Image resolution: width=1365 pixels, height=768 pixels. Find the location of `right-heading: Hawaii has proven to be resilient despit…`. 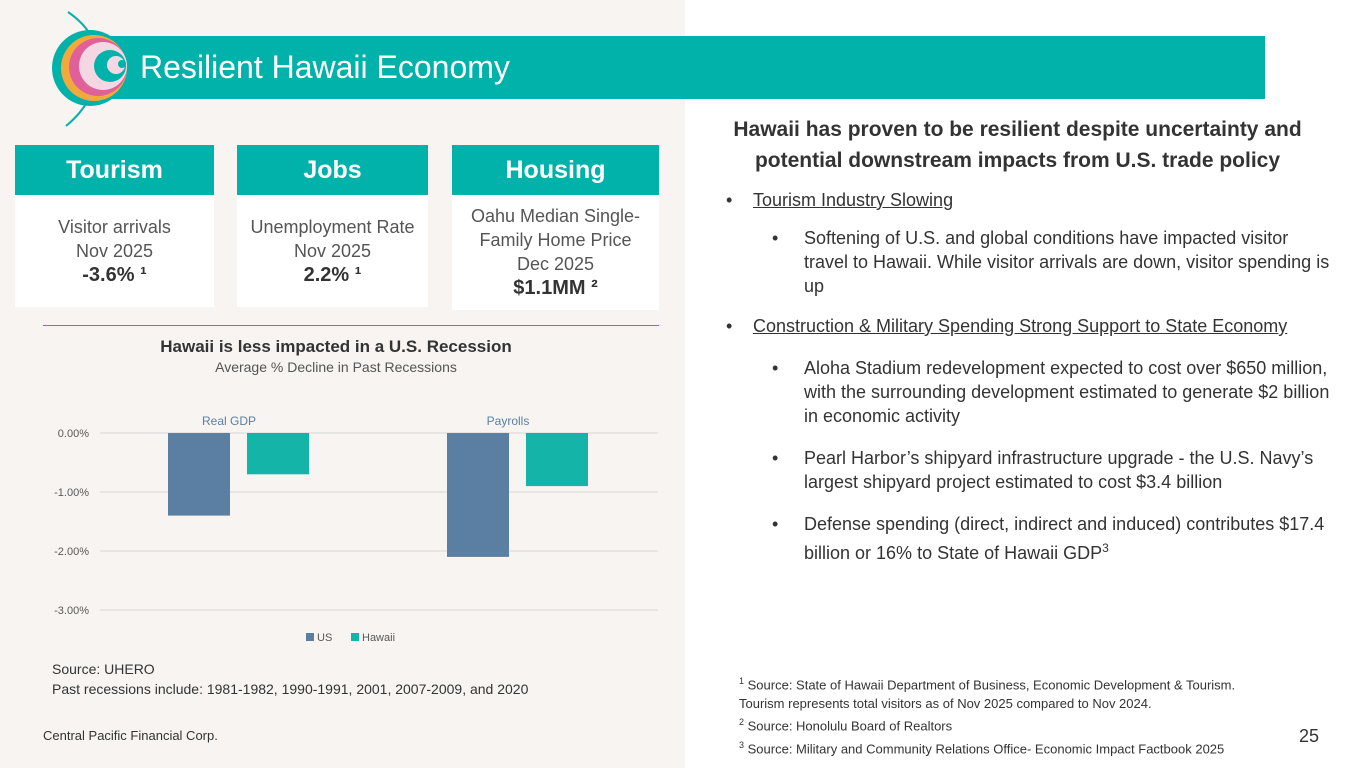

right-heading: Hawaii has proven to be resilient despit… is located at coordinates (1017, 145).